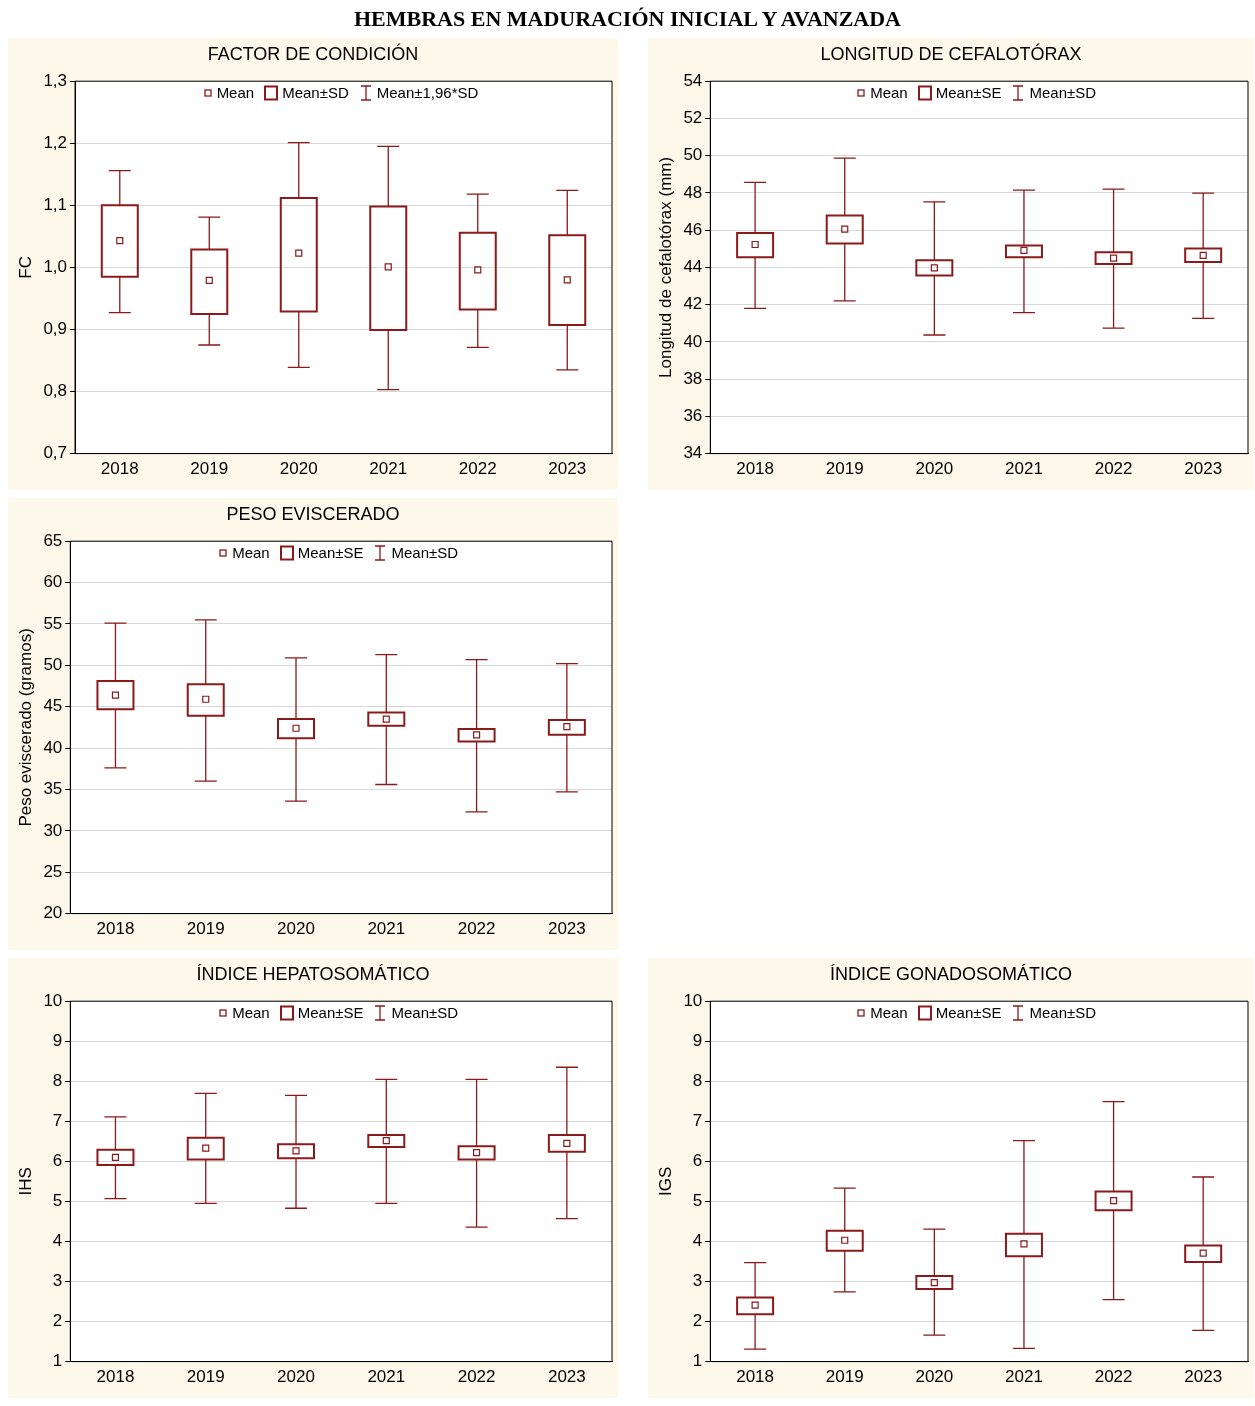  I want to click on y-tick-label: 60, so click(53, 582).